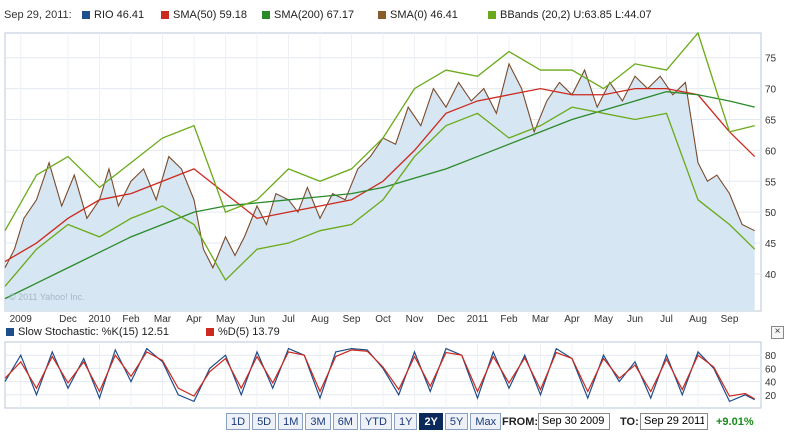  Describe the element at coordinates (698, 319) in the screenshot. I see `price-x-tick-aug-21: Aug` at that location.